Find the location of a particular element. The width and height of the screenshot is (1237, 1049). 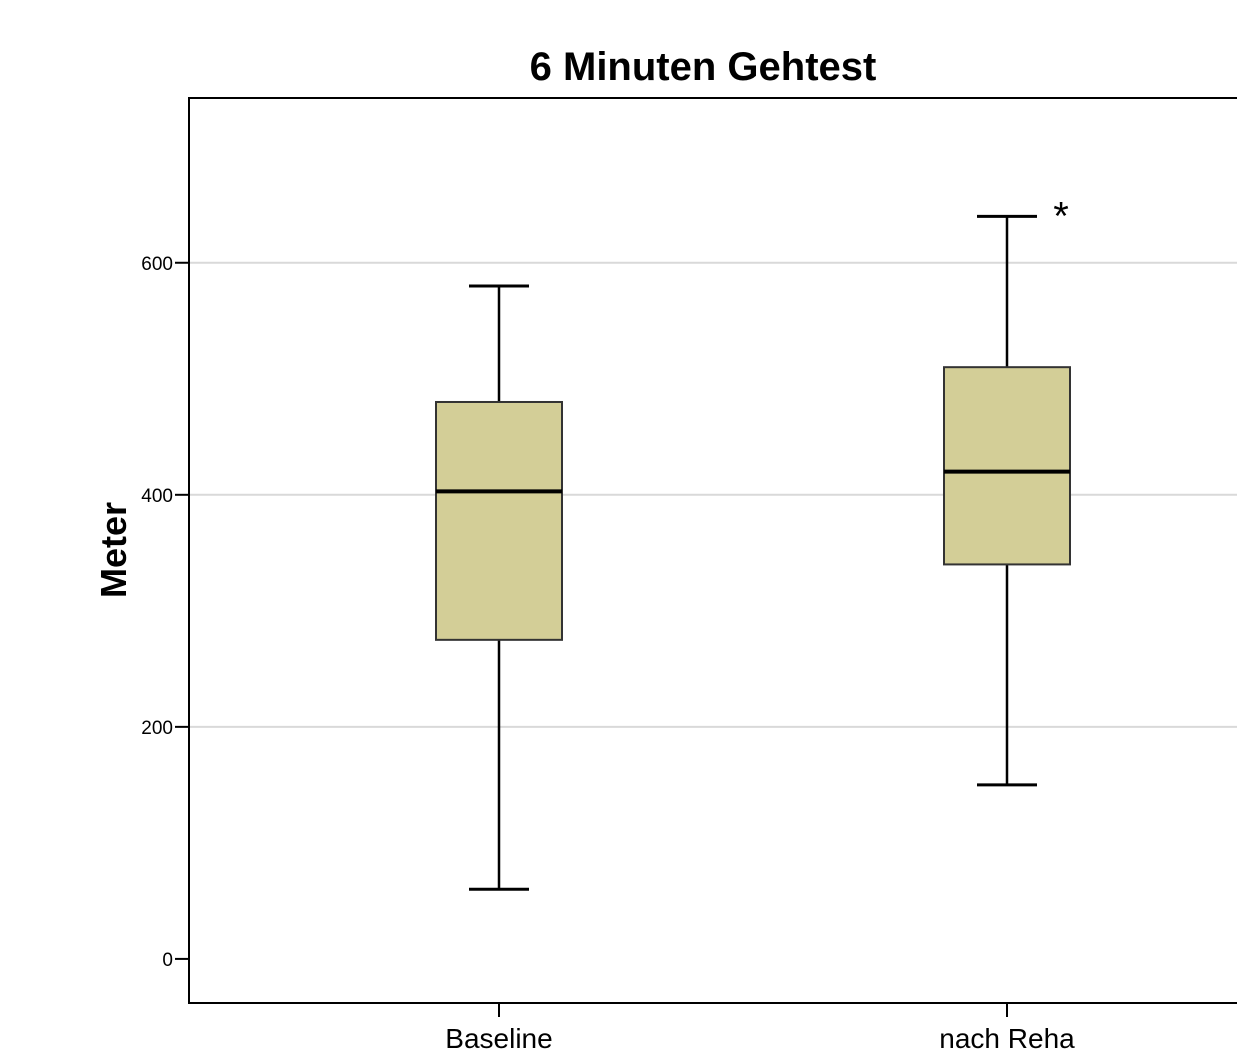

chart-title: 6 Minuten Gehtest is located at coordinates (703, 67).